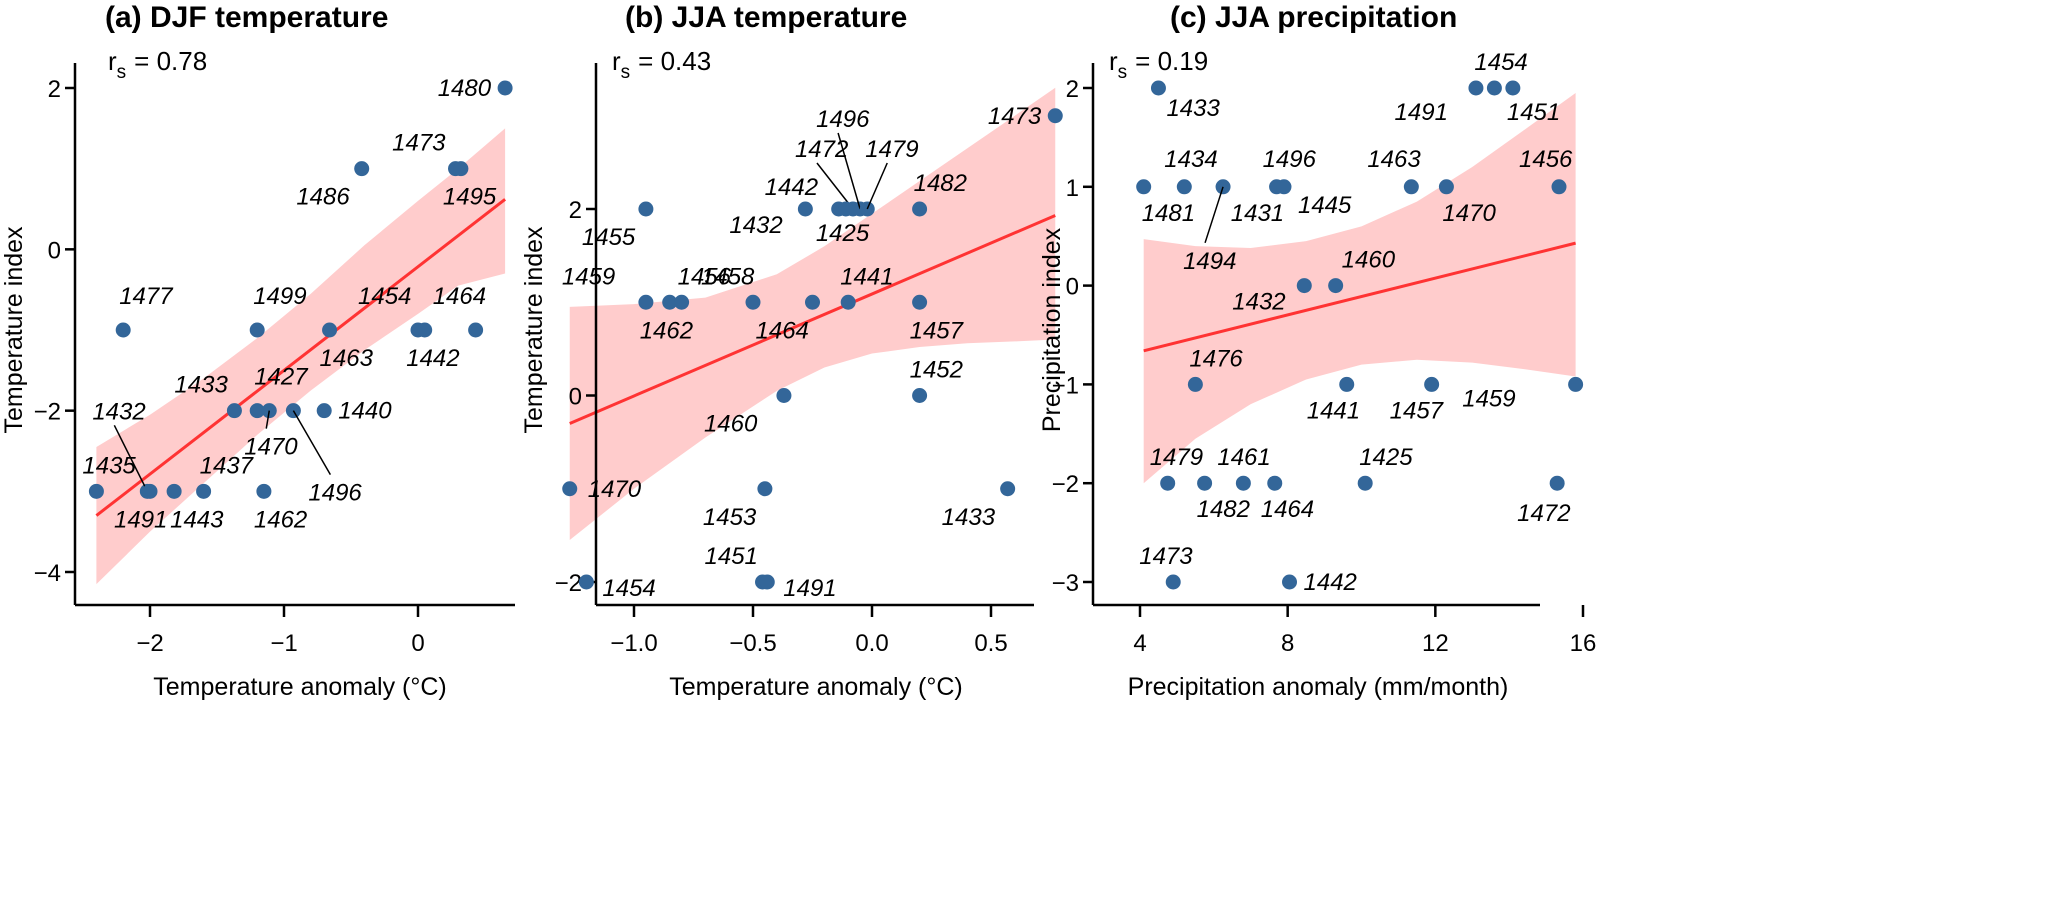 Image resolution: width=2067 pixels, height=914 pixels. Describe the element at coordinates (661, 64) in the screenshot. I see `correlation-annotation: rs = 0.43` at that location.